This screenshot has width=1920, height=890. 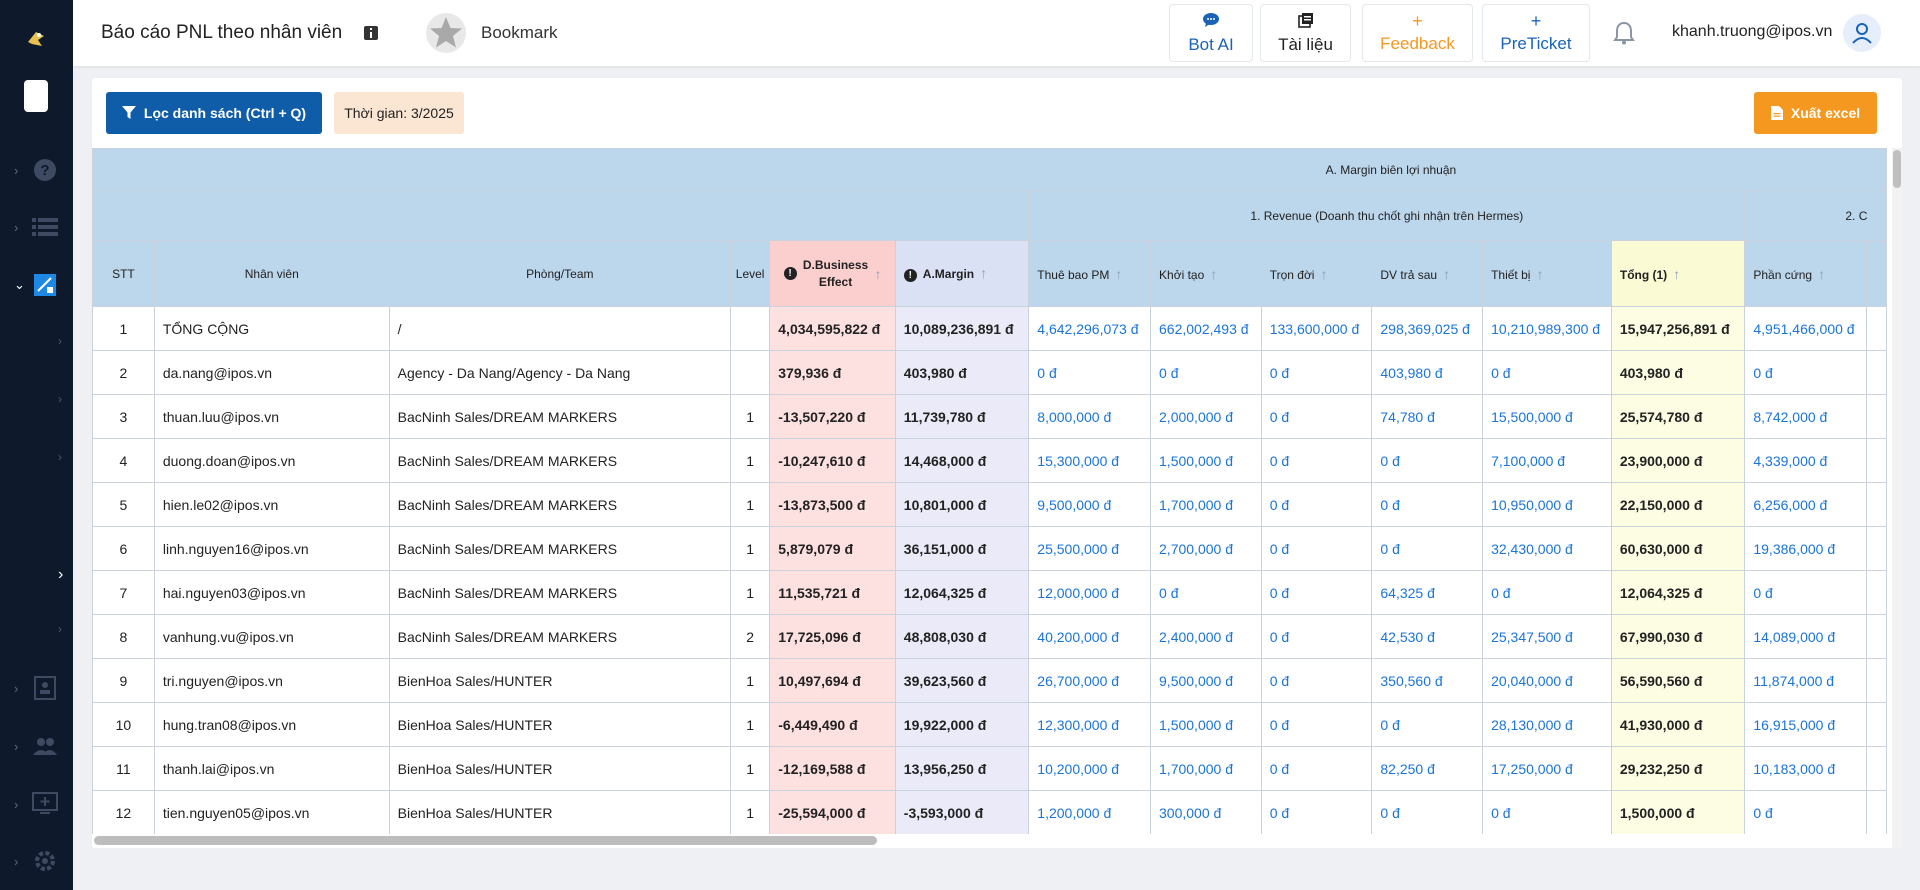 I want to click on cell-phan-cung: 10,183,000 đ, so click(x=1806, y=768).